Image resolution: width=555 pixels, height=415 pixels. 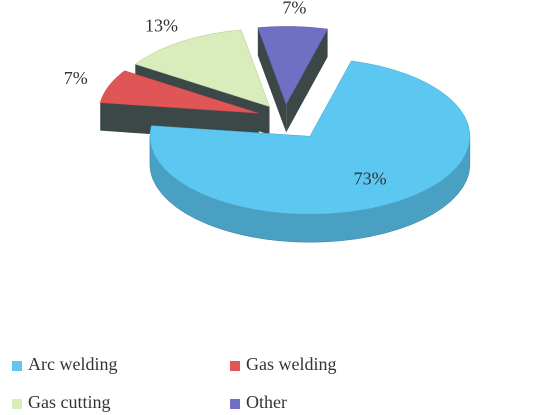 I want to click on legend-label: Gas welding, so click(x=291, y=364).